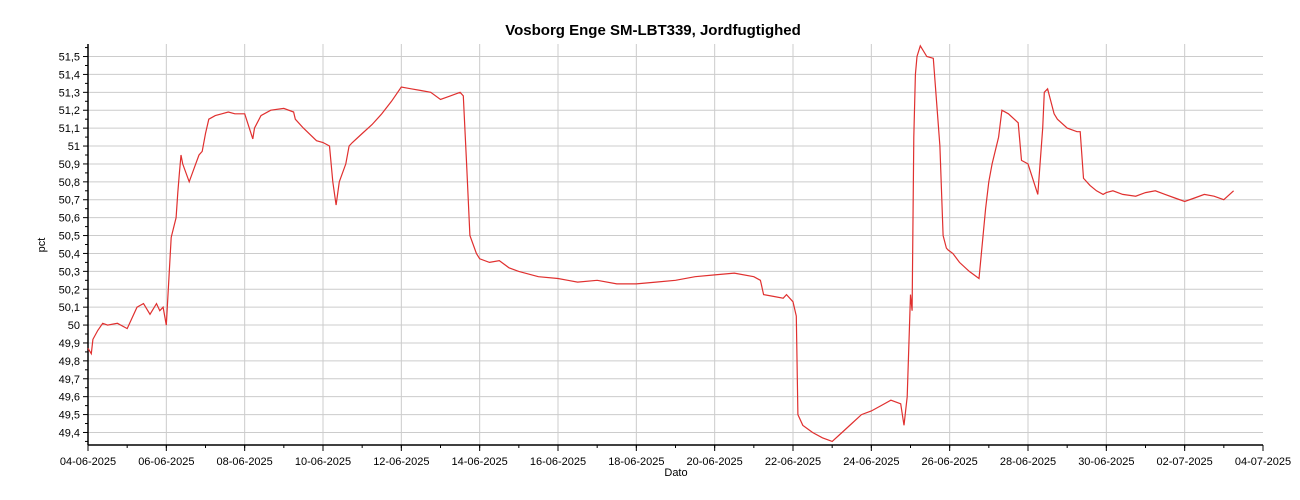 The height and width of the screenshot is (500, 1300). Describe the element at coordinates (1185, 462) in the screenshot. I see `x-tick-label: 02-07-2025` at that location.